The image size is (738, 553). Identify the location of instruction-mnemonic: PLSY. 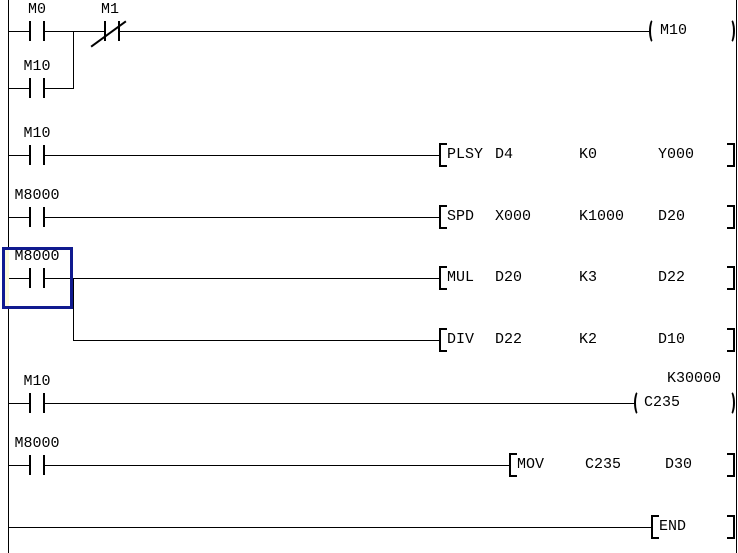
(465, 154).